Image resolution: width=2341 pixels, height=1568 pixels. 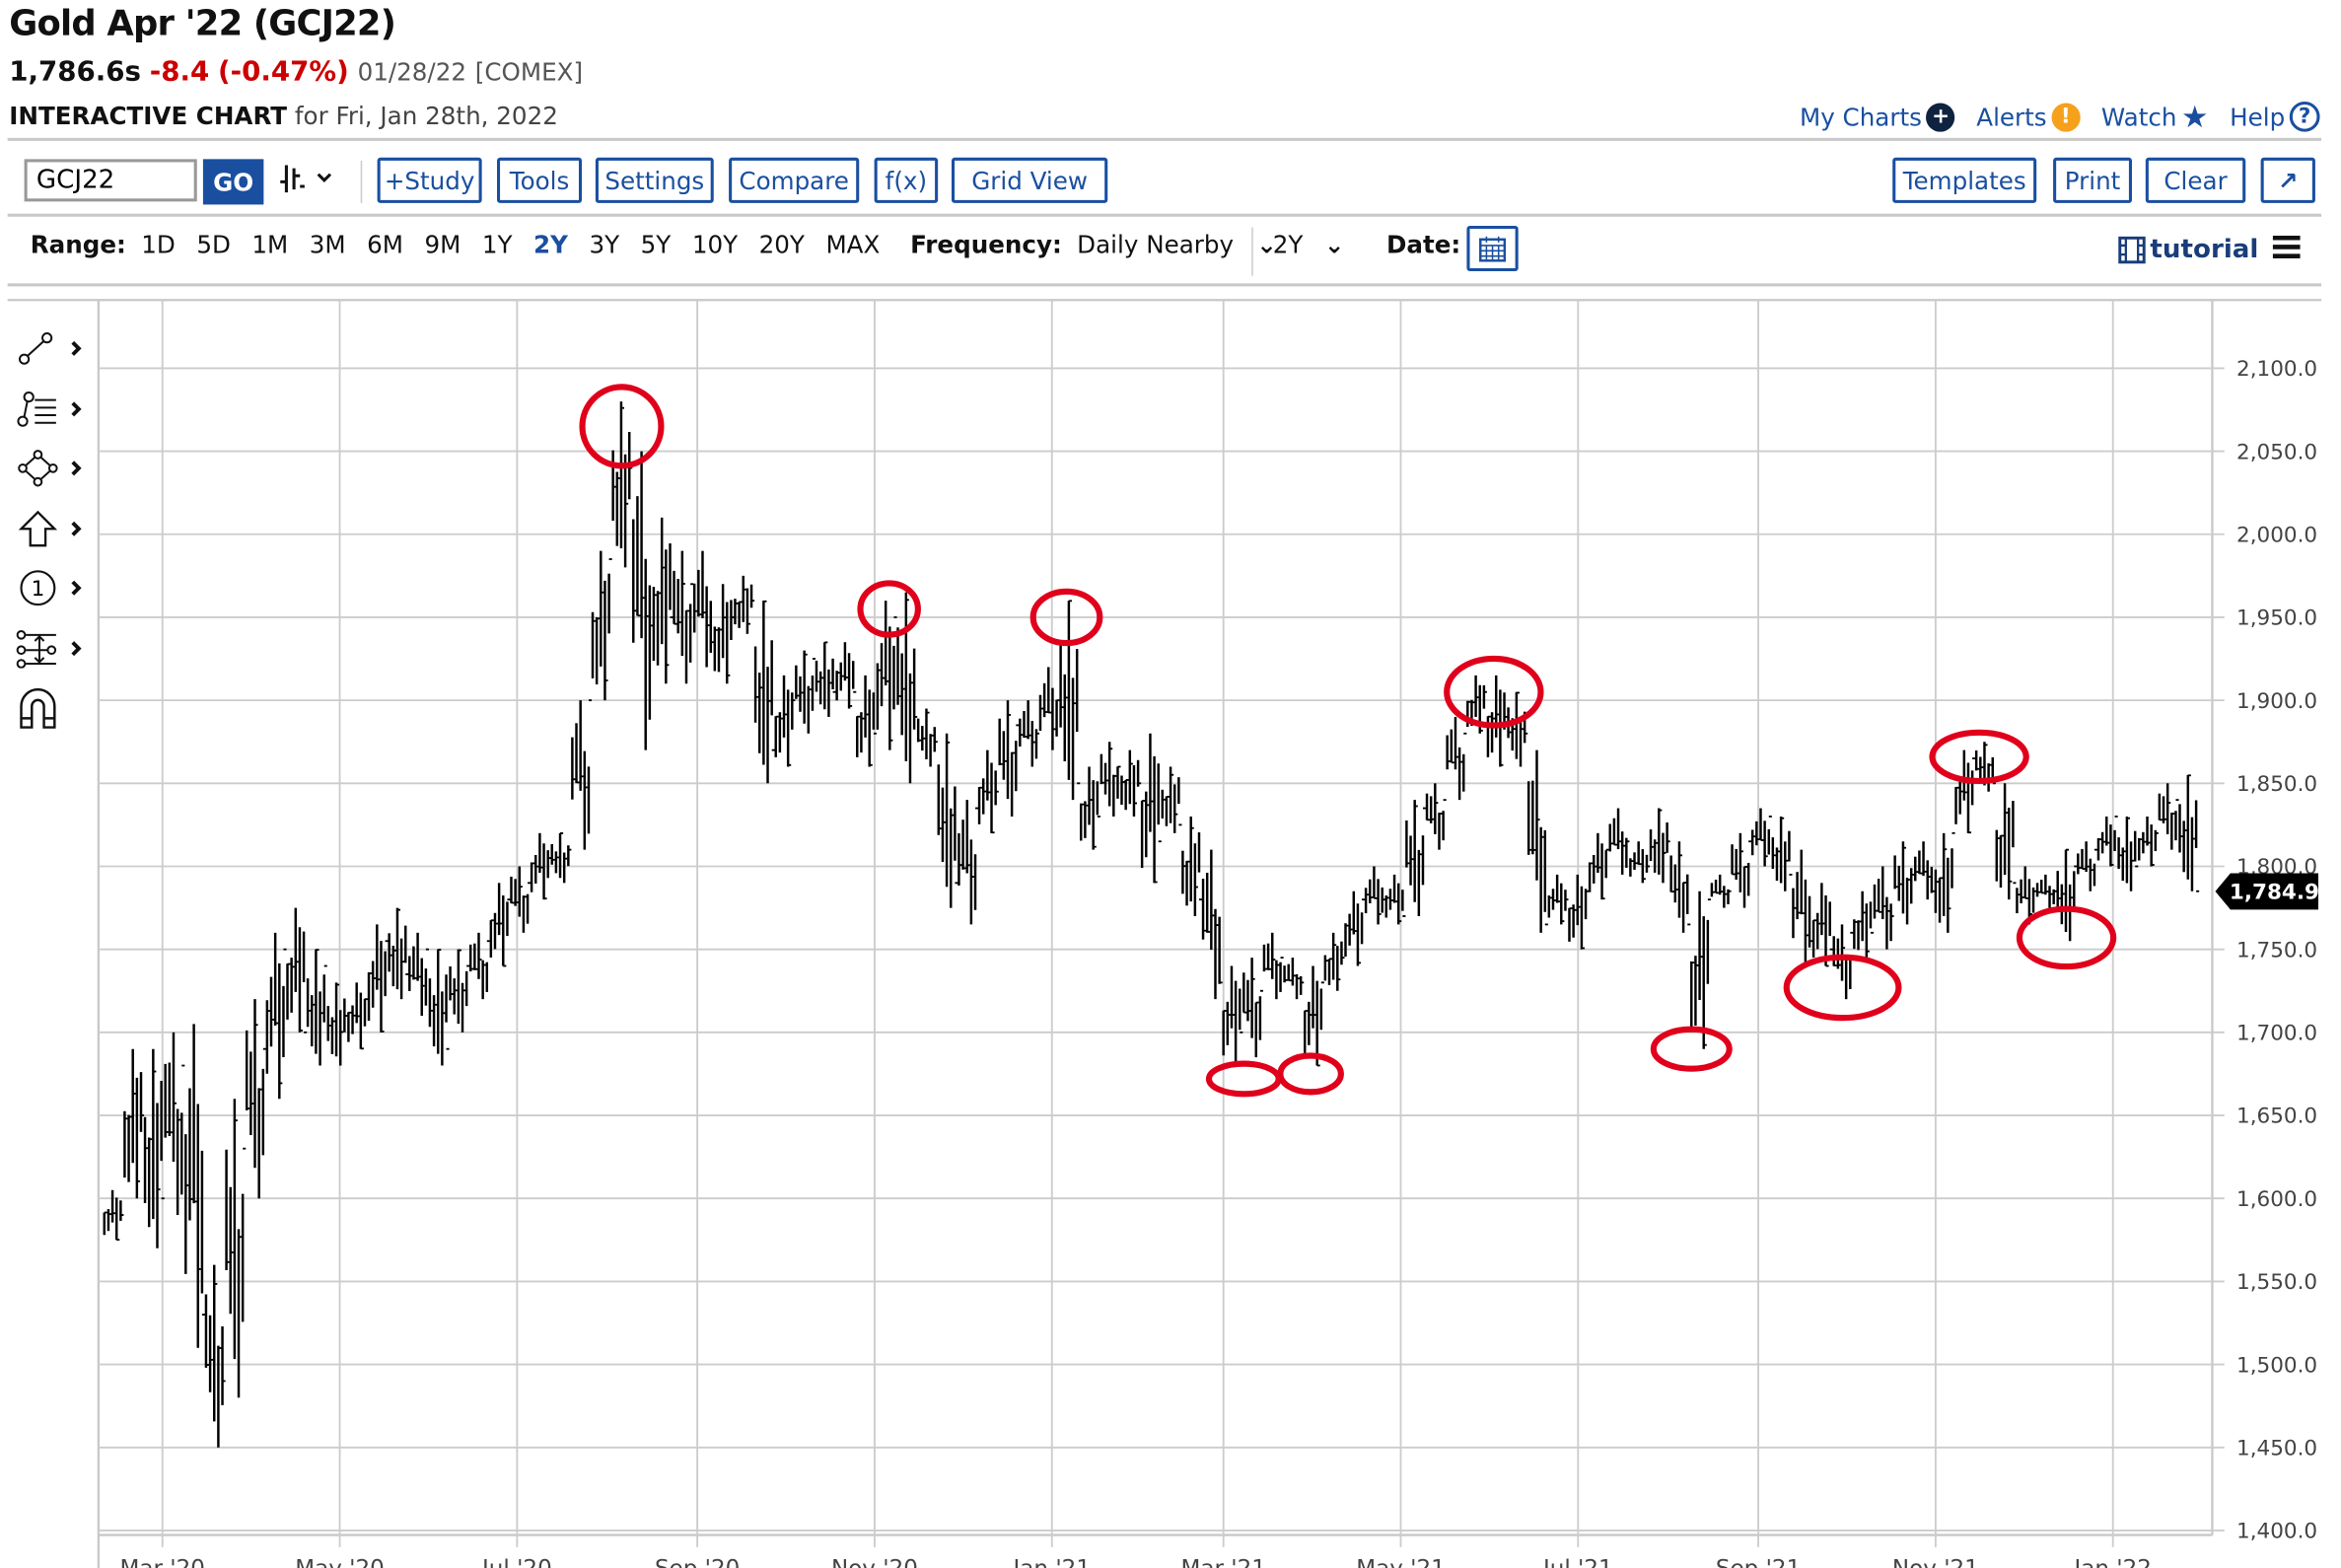 I want to click on help-link: Help?, so click(x=2275, y=116).